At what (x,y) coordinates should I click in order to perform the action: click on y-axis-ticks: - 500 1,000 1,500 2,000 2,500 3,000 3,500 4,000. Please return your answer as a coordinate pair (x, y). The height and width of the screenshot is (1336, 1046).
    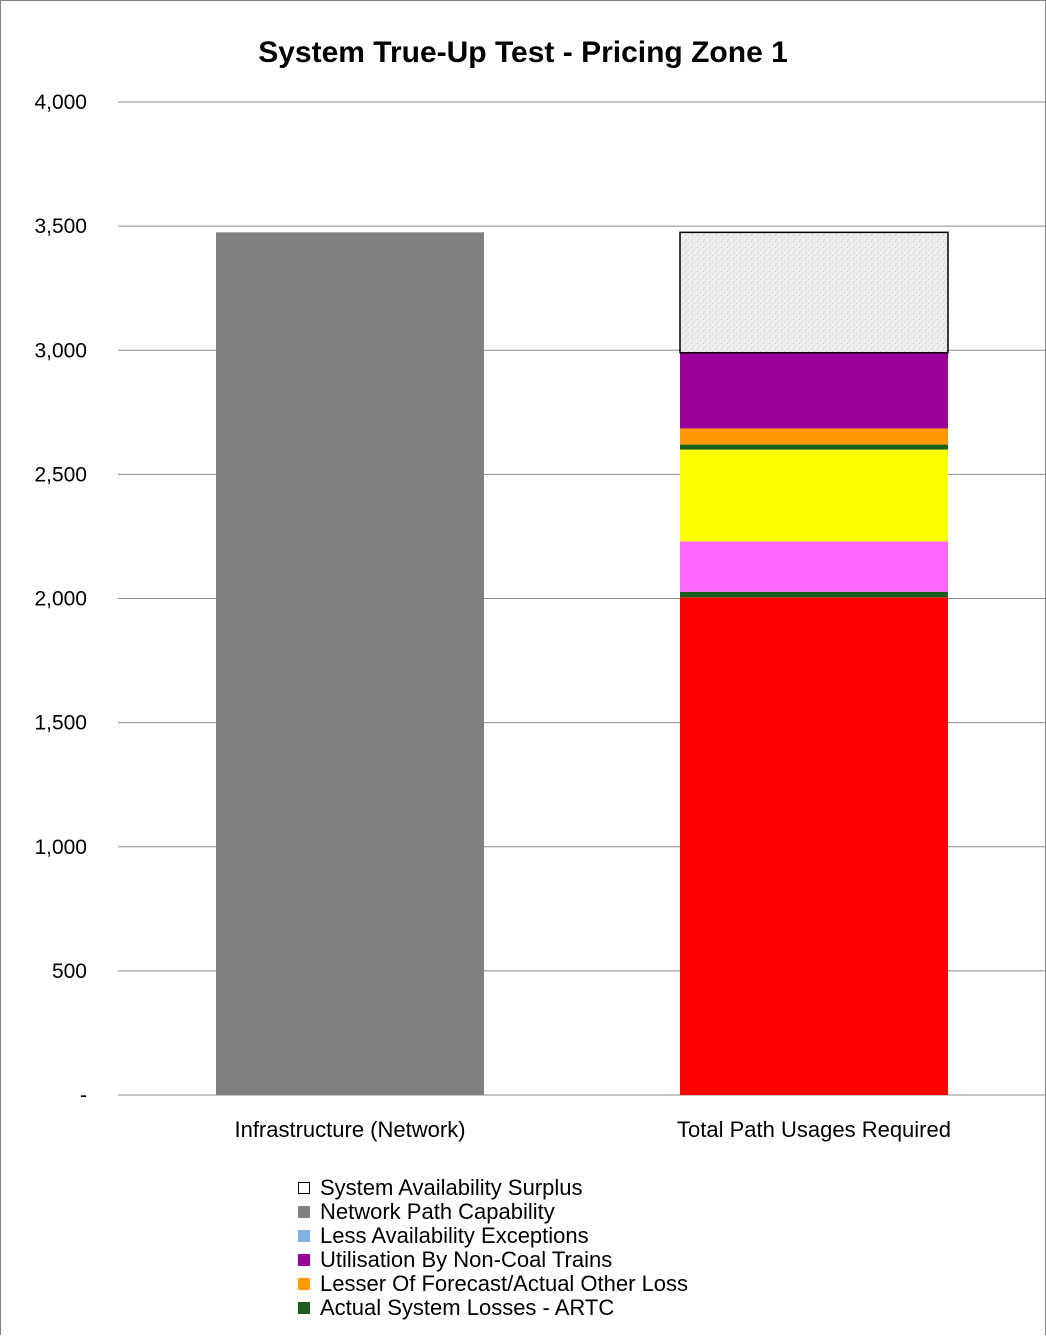
    Looking at the image, I should click on (60, 599).